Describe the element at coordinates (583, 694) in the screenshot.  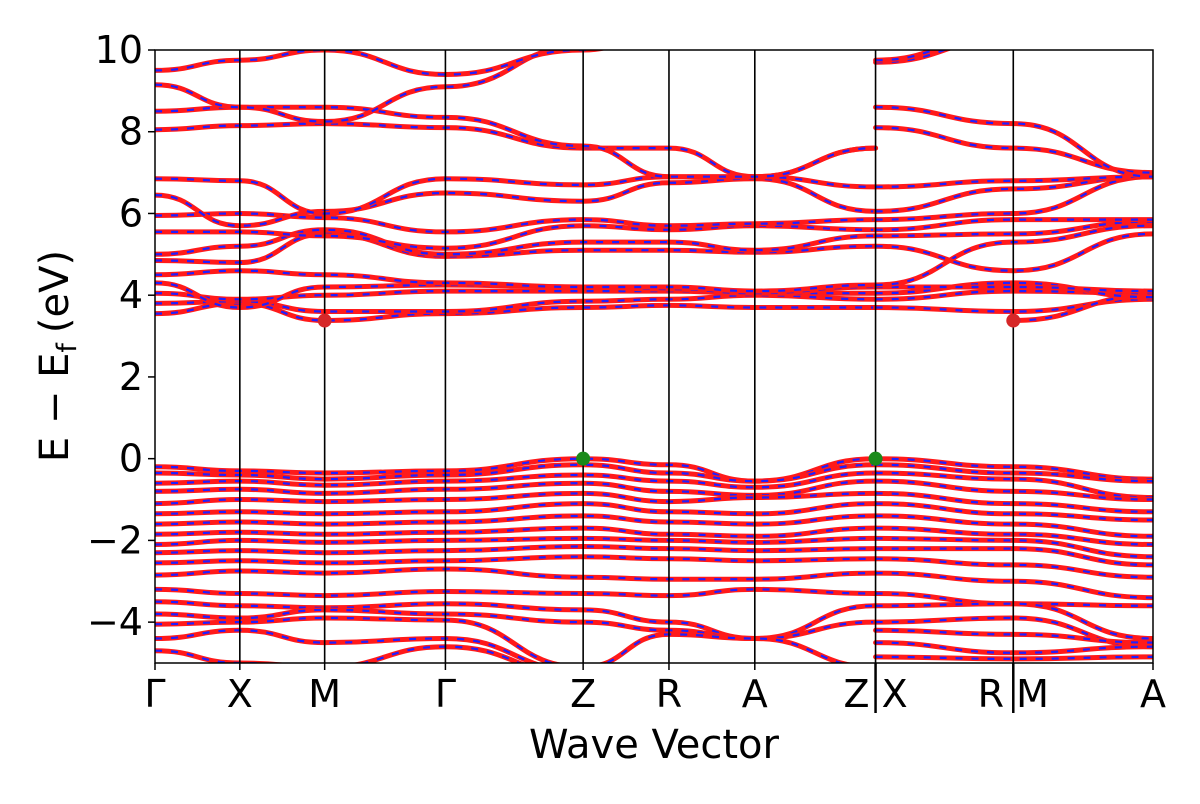
I see `x-tick-label-4: Z` at that location.